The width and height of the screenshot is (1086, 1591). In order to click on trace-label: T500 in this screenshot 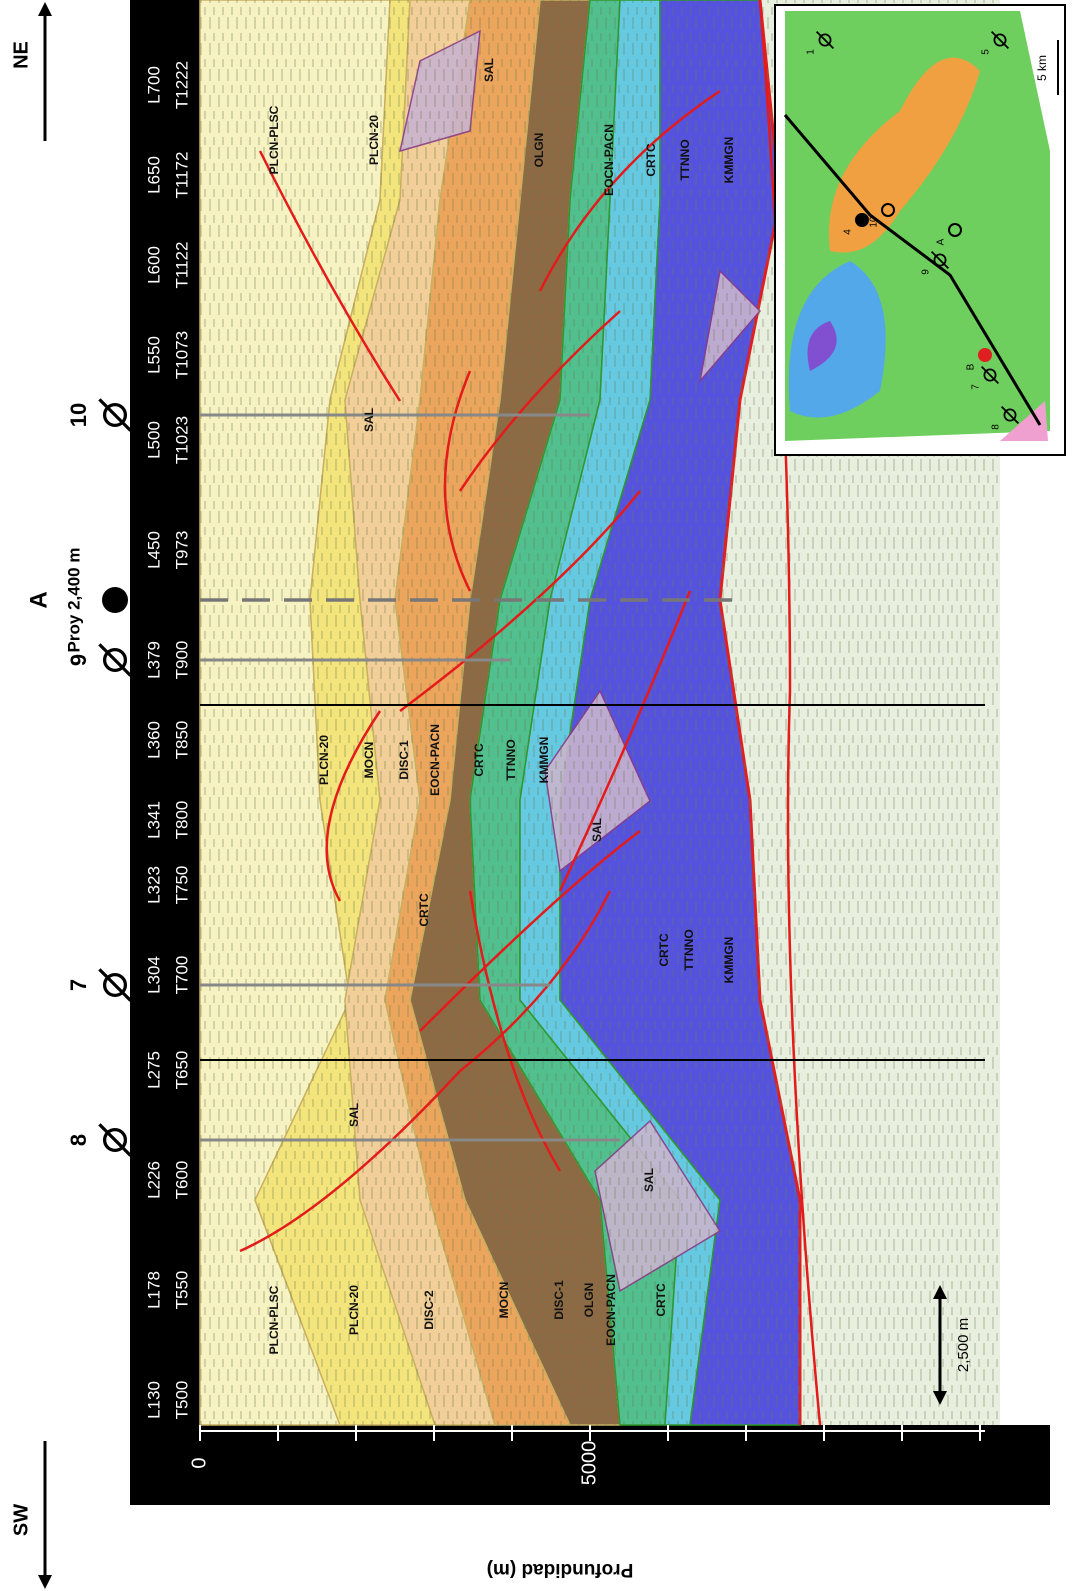, I will do `click(181, 1400)`.